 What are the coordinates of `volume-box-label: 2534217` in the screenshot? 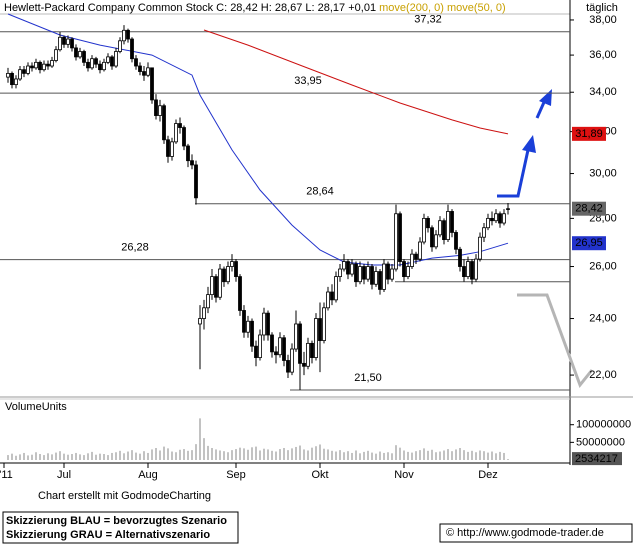 It's located at (596, 459).